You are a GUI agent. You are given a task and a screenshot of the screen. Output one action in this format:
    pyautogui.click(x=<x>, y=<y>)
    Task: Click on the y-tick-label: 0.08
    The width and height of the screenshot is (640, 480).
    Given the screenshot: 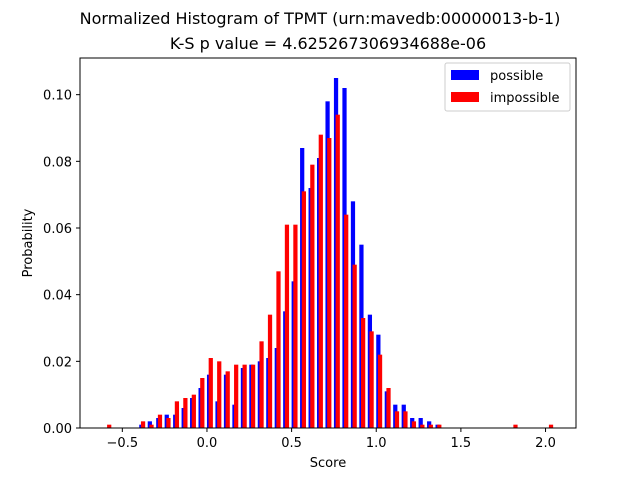 What is the action you would take?
    pyautogui.click(x=57, y=162)
    